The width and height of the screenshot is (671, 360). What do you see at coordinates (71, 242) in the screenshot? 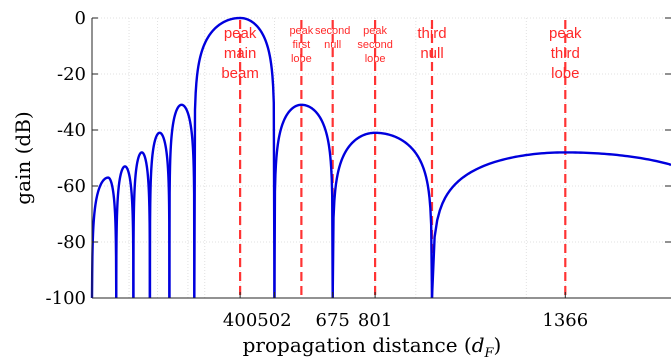
I see `y-tick-label: -80` at bounding box center [71, 242].